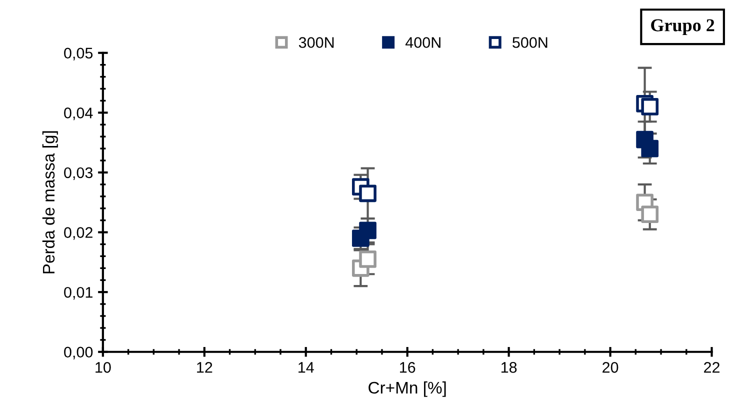 The image size is (730, 413). I want to click on y-tick-label: 0,02, so click(78, 233).